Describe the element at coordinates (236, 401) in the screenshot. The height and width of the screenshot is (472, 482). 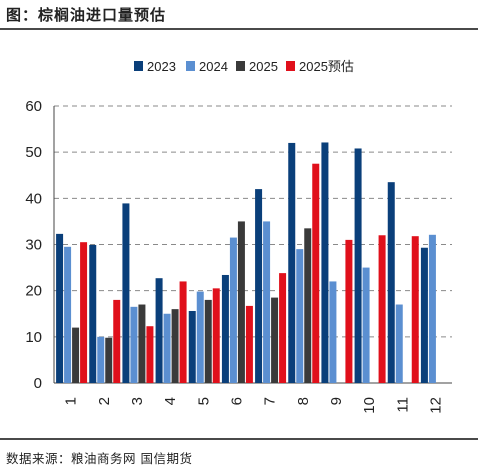
I see `x-tick-label: 6` at that location.